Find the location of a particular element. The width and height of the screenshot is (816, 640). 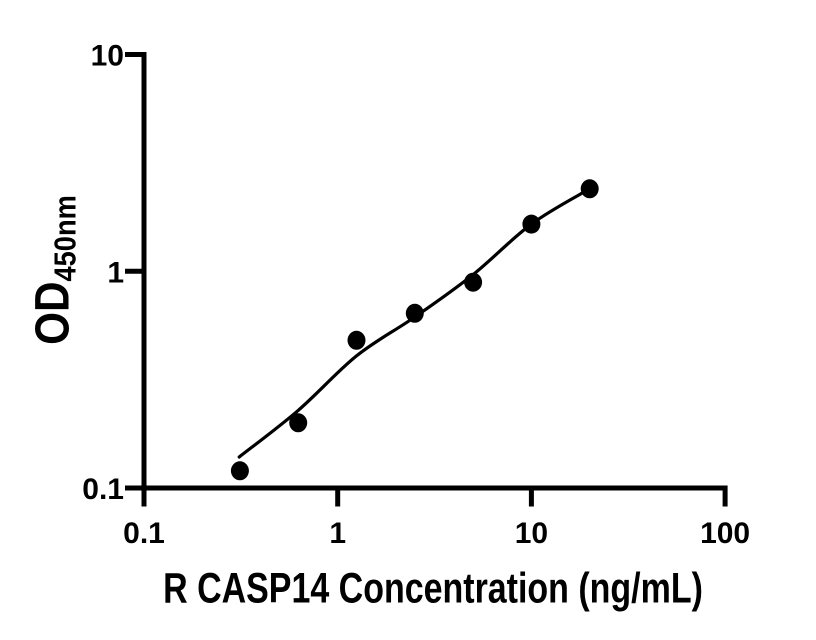

y-tick-label: 0.1 is located at coordinates (103, 489).